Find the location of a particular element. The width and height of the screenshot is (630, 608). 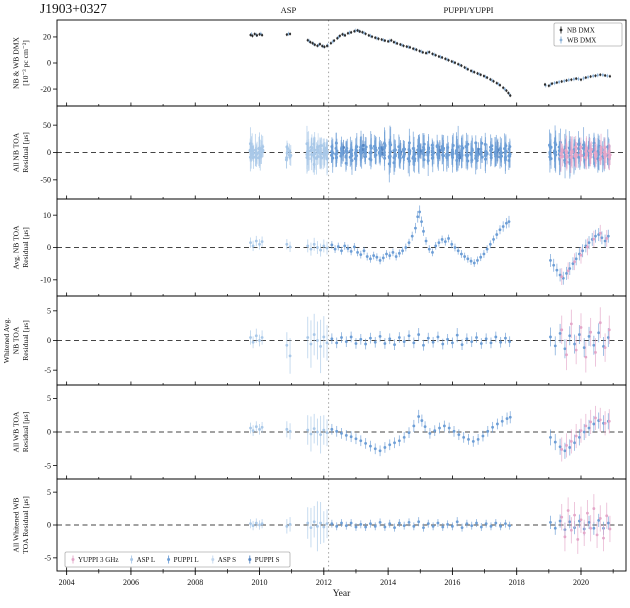

series-wb-dmx is located at coordinates (429, 62).